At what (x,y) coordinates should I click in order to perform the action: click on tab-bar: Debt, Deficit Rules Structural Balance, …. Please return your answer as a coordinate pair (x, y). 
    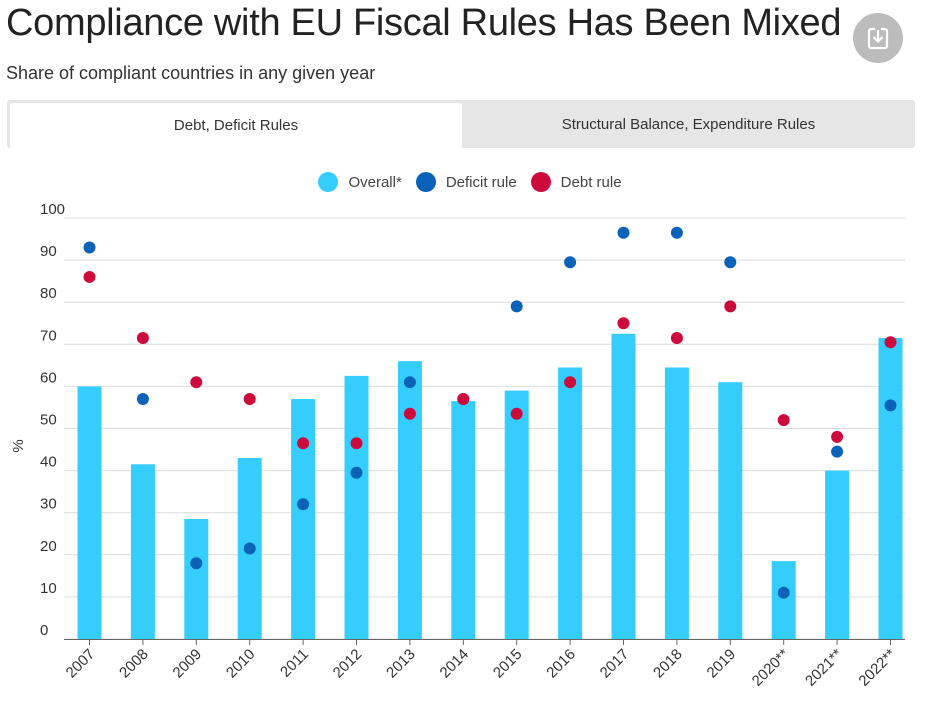
    Looking at the image, I should click on (461, 124).